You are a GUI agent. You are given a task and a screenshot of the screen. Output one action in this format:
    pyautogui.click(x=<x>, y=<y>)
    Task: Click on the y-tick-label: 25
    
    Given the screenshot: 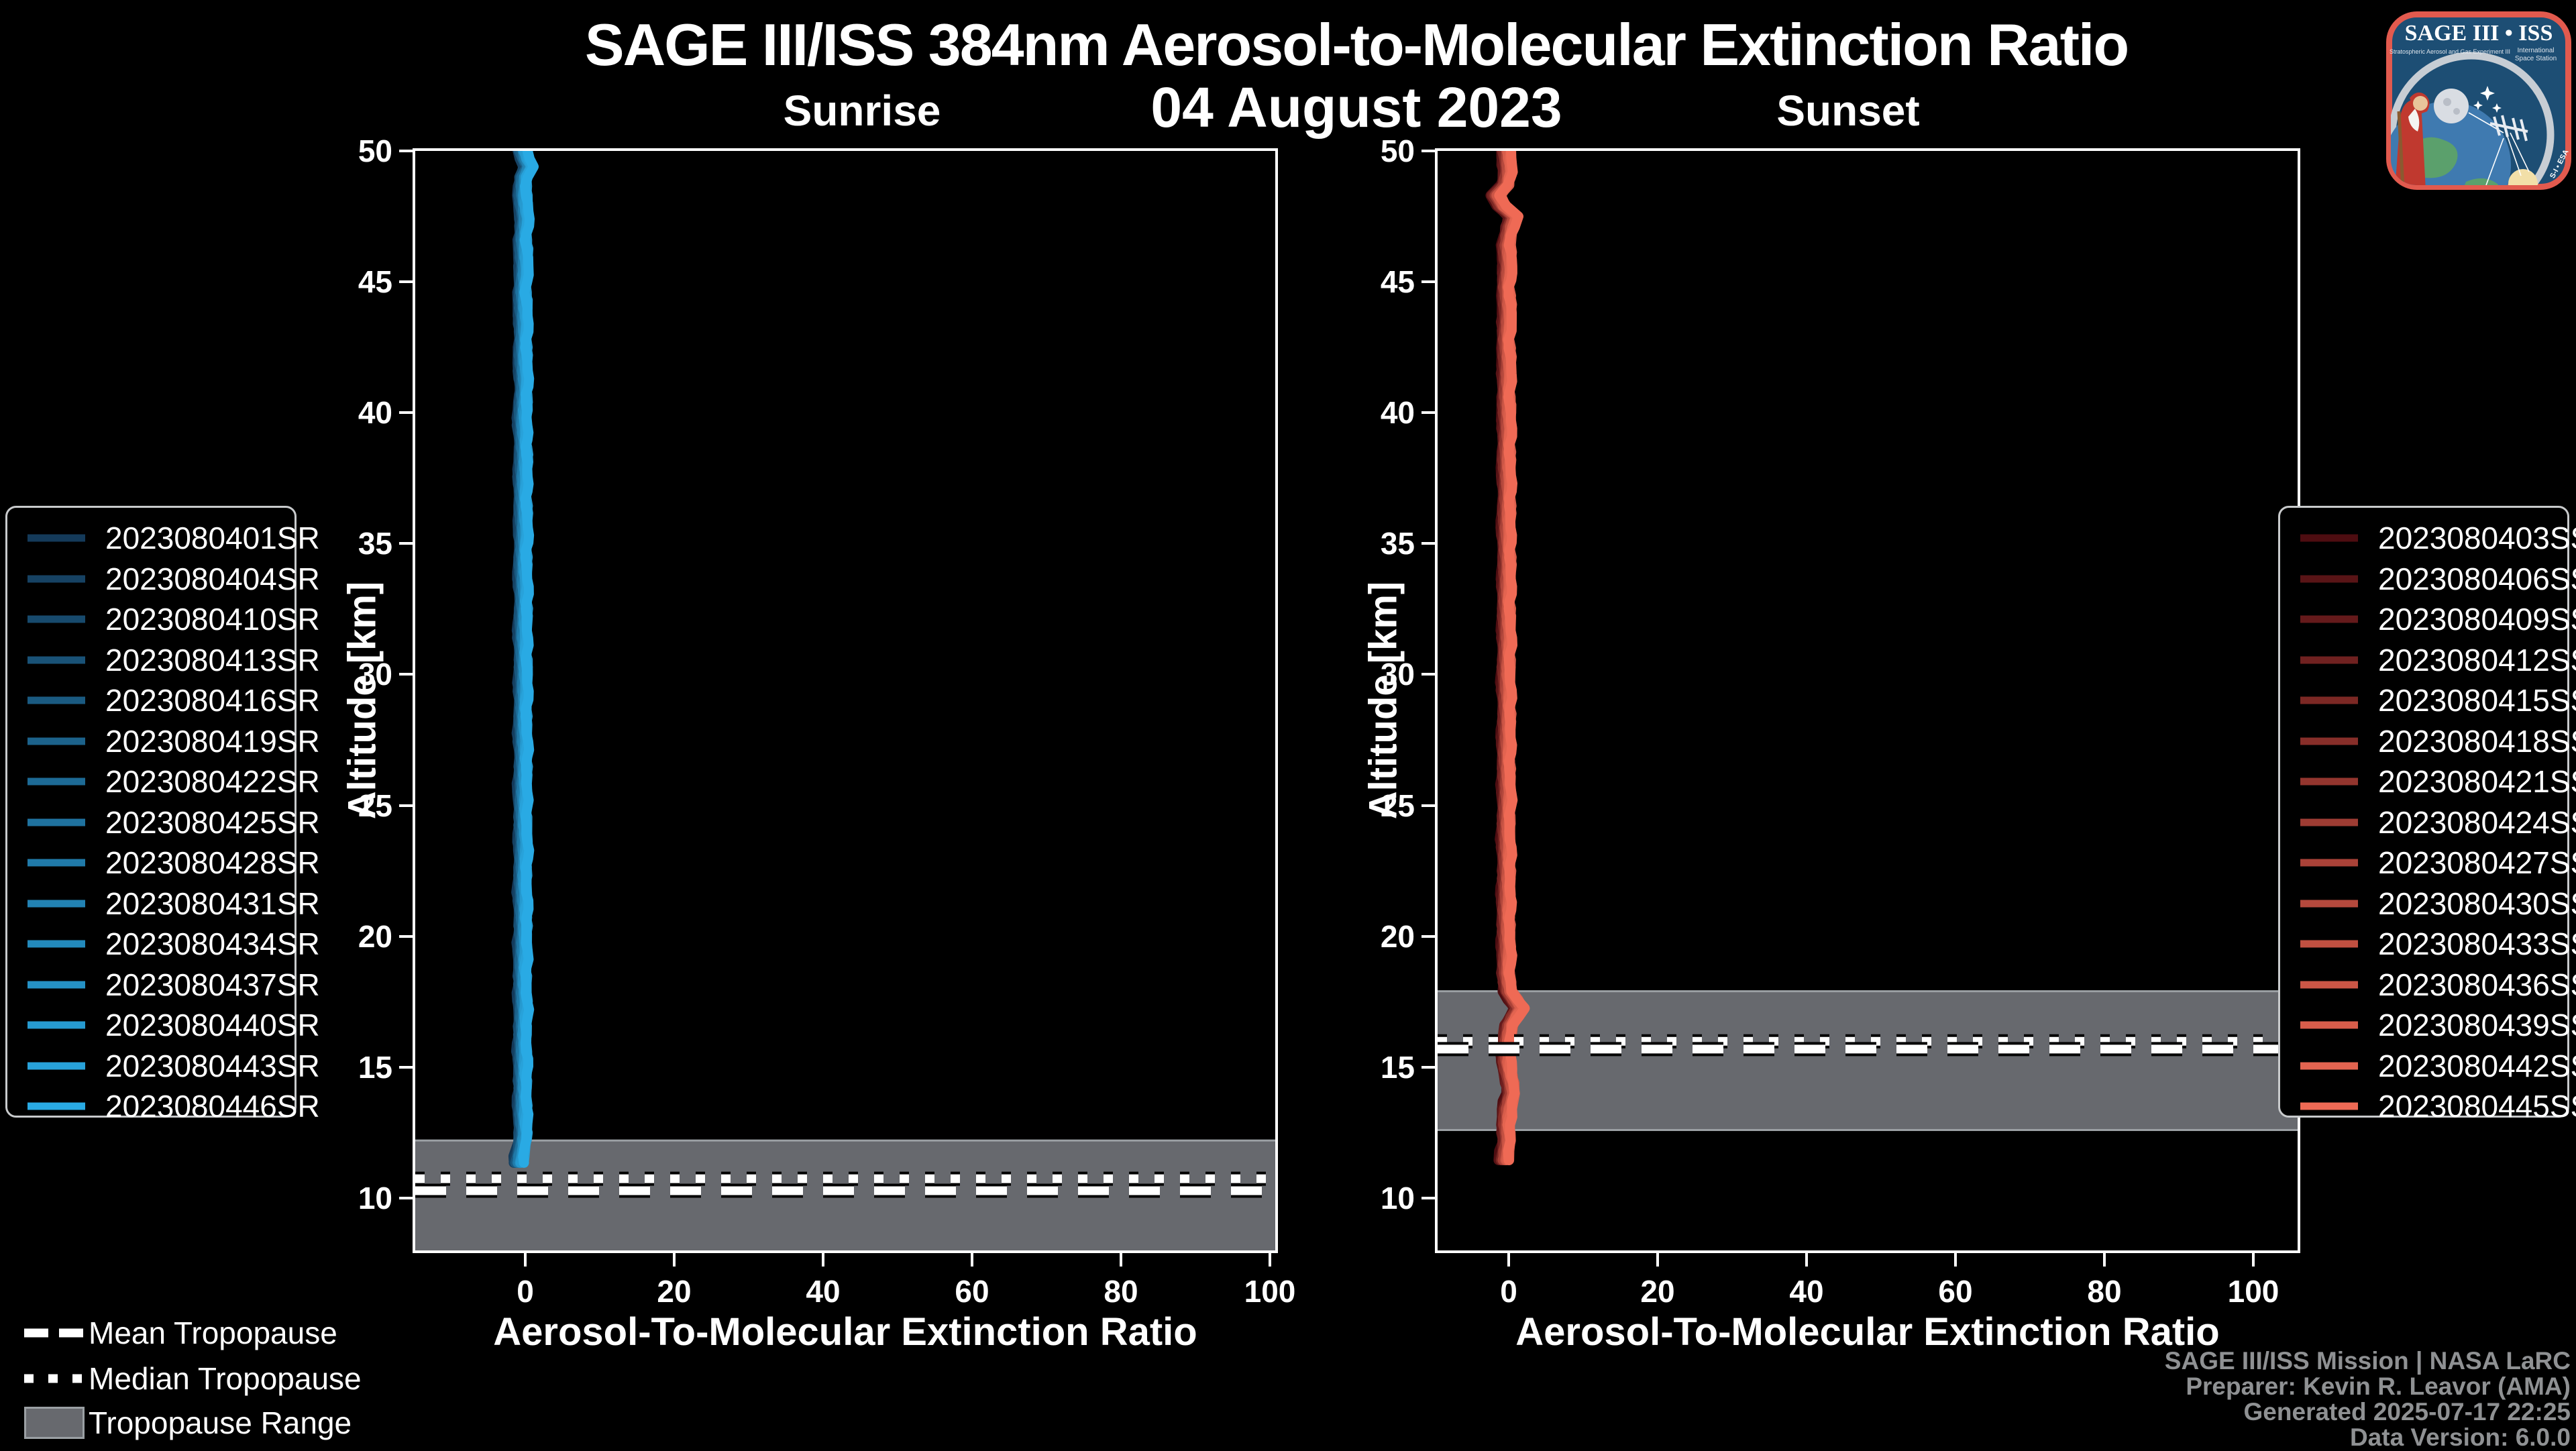 What is the action you would take?
    pyautogui.click(x=375, y=805)
    